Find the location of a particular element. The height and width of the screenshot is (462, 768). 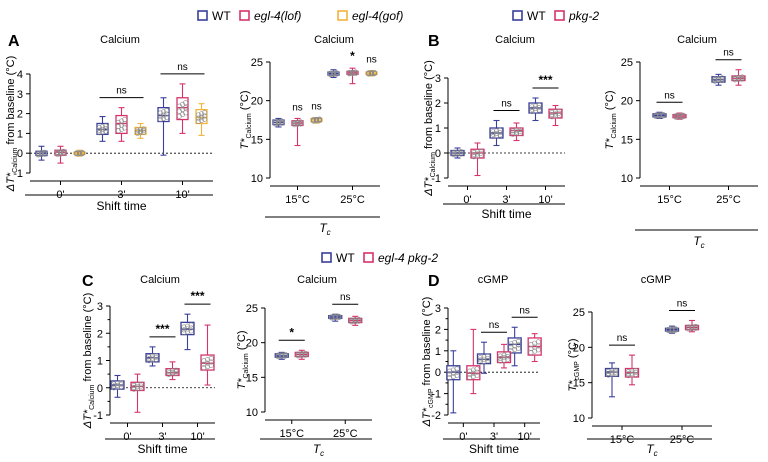

x-tick-label: 0' is located at coordinates (127, 437).